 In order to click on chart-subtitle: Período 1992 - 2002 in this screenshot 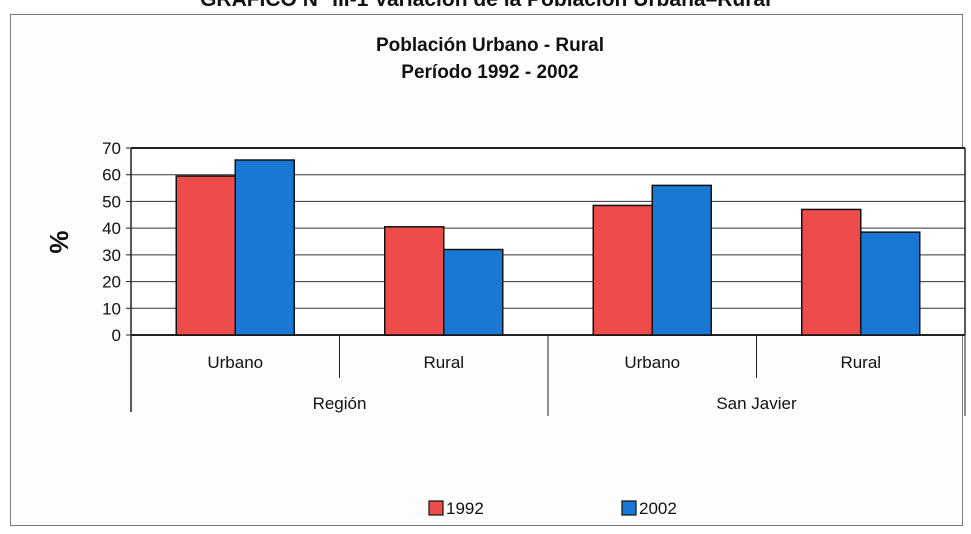, I will do `click(489, 72)`.